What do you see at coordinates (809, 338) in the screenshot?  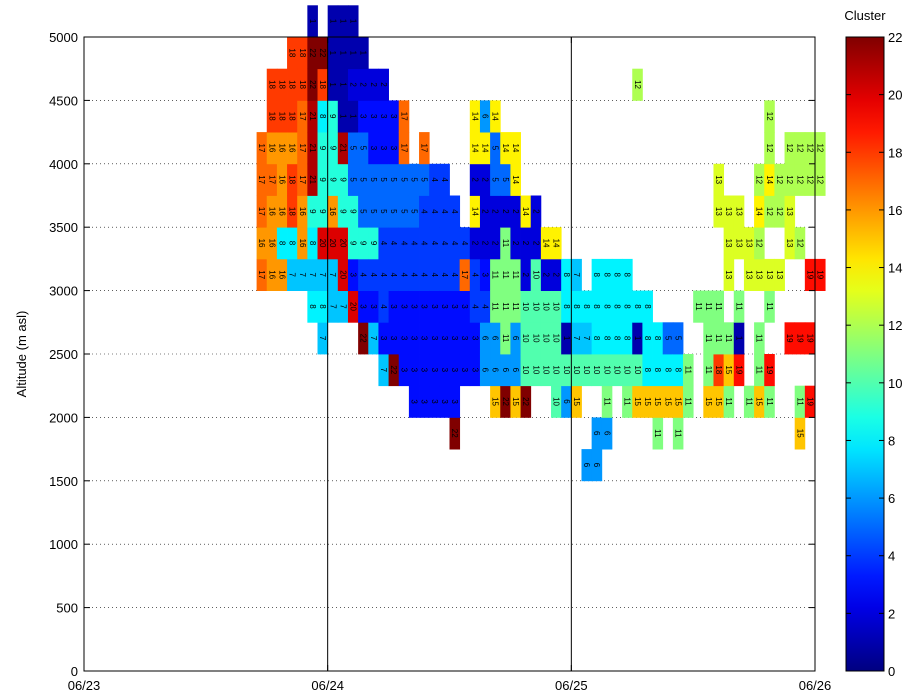 I see `cell-label: 19` at bounding box center [809, 338].